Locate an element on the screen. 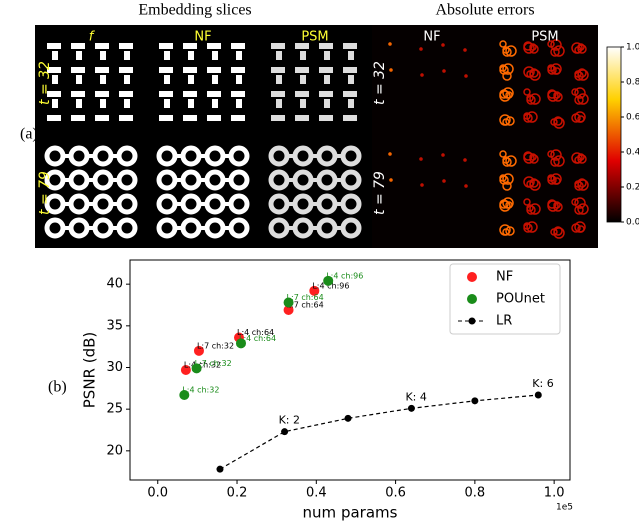  x-tick-label: 0.6 is located at coordinates (395, 493).